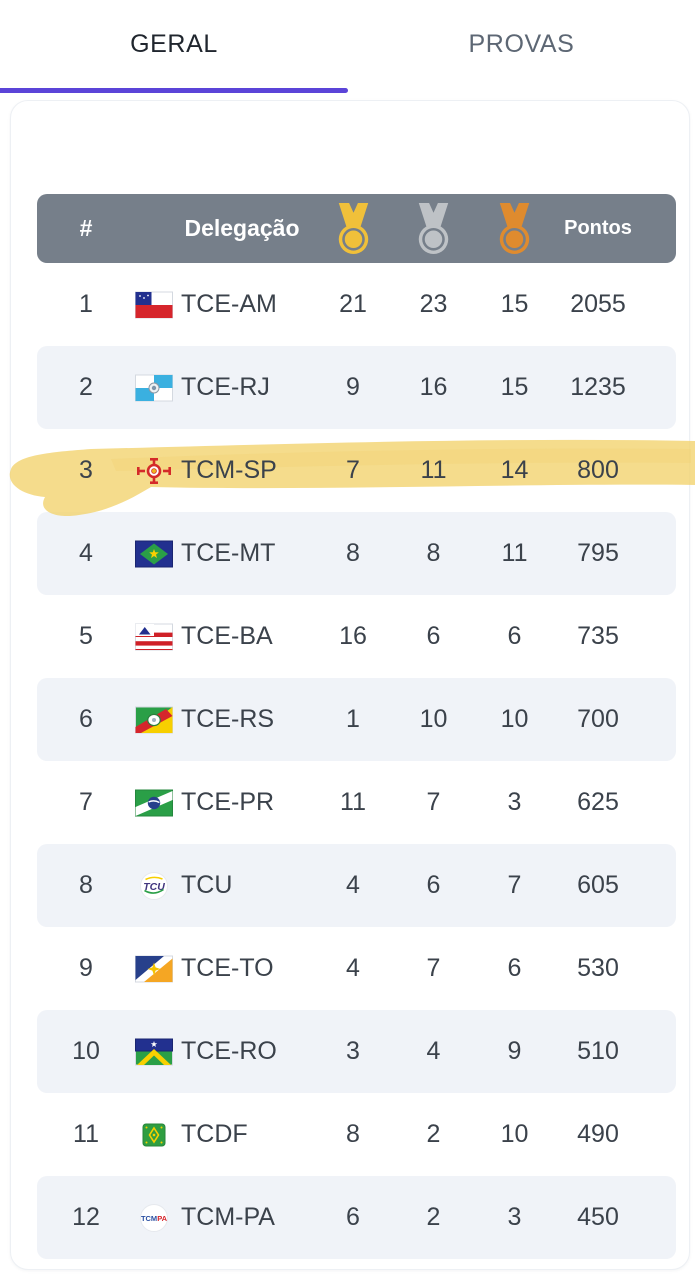 This screenshot has height=1280, width=695. I want to click on table-row: 8 TCU TCU 4 6 7 605, so click(356, 885).